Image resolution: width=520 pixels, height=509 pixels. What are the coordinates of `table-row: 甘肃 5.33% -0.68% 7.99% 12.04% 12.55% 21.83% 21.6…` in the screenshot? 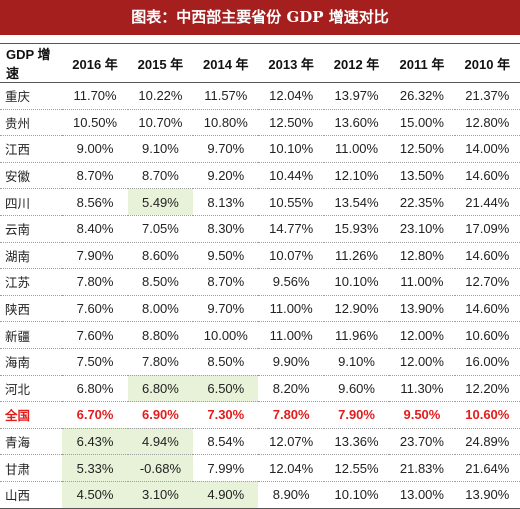 It's located at (260, 468).